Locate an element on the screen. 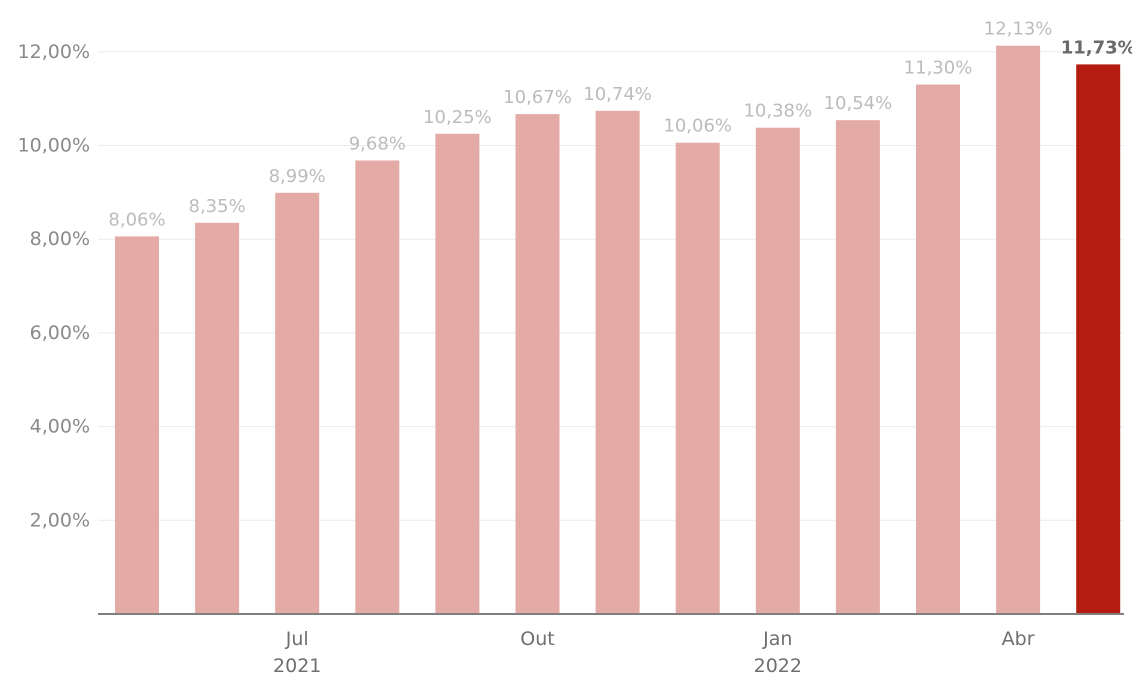 This screenshot has height=679, width=1132. x-tick-year-label: 2022 is located at coordinates (778, 666).